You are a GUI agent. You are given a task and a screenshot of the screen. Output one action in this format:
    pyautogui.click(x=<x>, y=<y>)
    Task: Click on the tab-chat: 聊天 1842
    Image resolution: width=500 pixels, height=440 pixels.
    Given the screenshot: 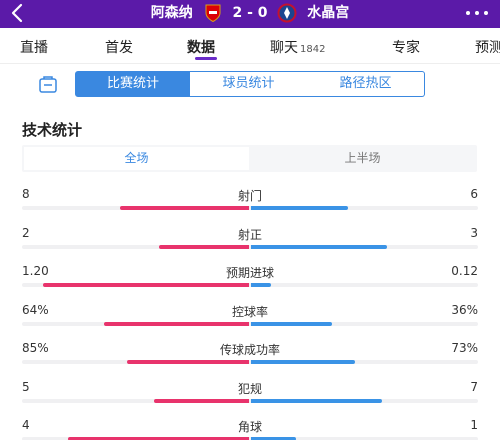 What is the action you would take?
    pyautogui.click(x=298, y=48)
    